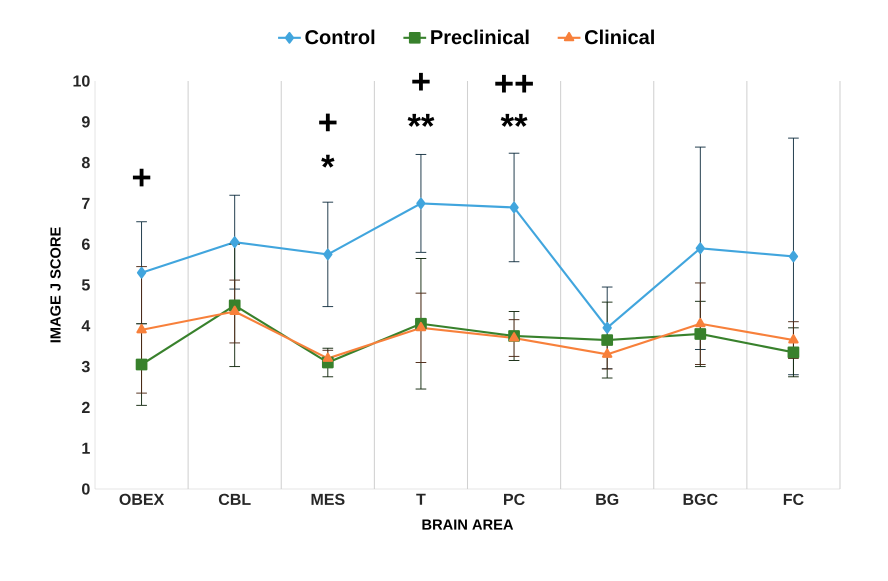 This screenshot has width=888, height=581. Describe the element at coordinates (480, 37) in the screenshot. I see `legend-label: Preclinical` at that location.